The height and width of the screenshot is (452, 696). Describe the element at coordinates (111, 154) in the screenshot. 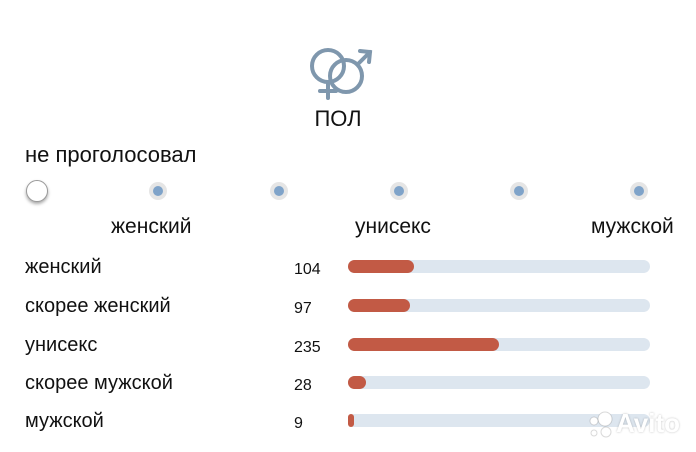

I see `not-voted-label: не проголосовал` at that location.